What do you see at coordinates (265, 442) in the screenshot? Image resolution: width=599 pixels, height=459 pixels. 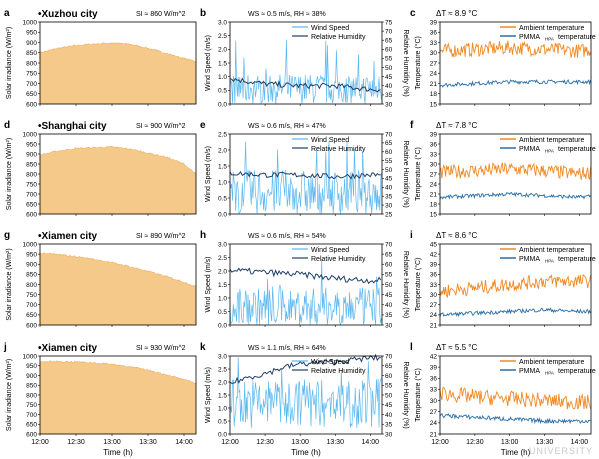 I see `x-tick-label: 12:30` at bounding box center [265, 442].